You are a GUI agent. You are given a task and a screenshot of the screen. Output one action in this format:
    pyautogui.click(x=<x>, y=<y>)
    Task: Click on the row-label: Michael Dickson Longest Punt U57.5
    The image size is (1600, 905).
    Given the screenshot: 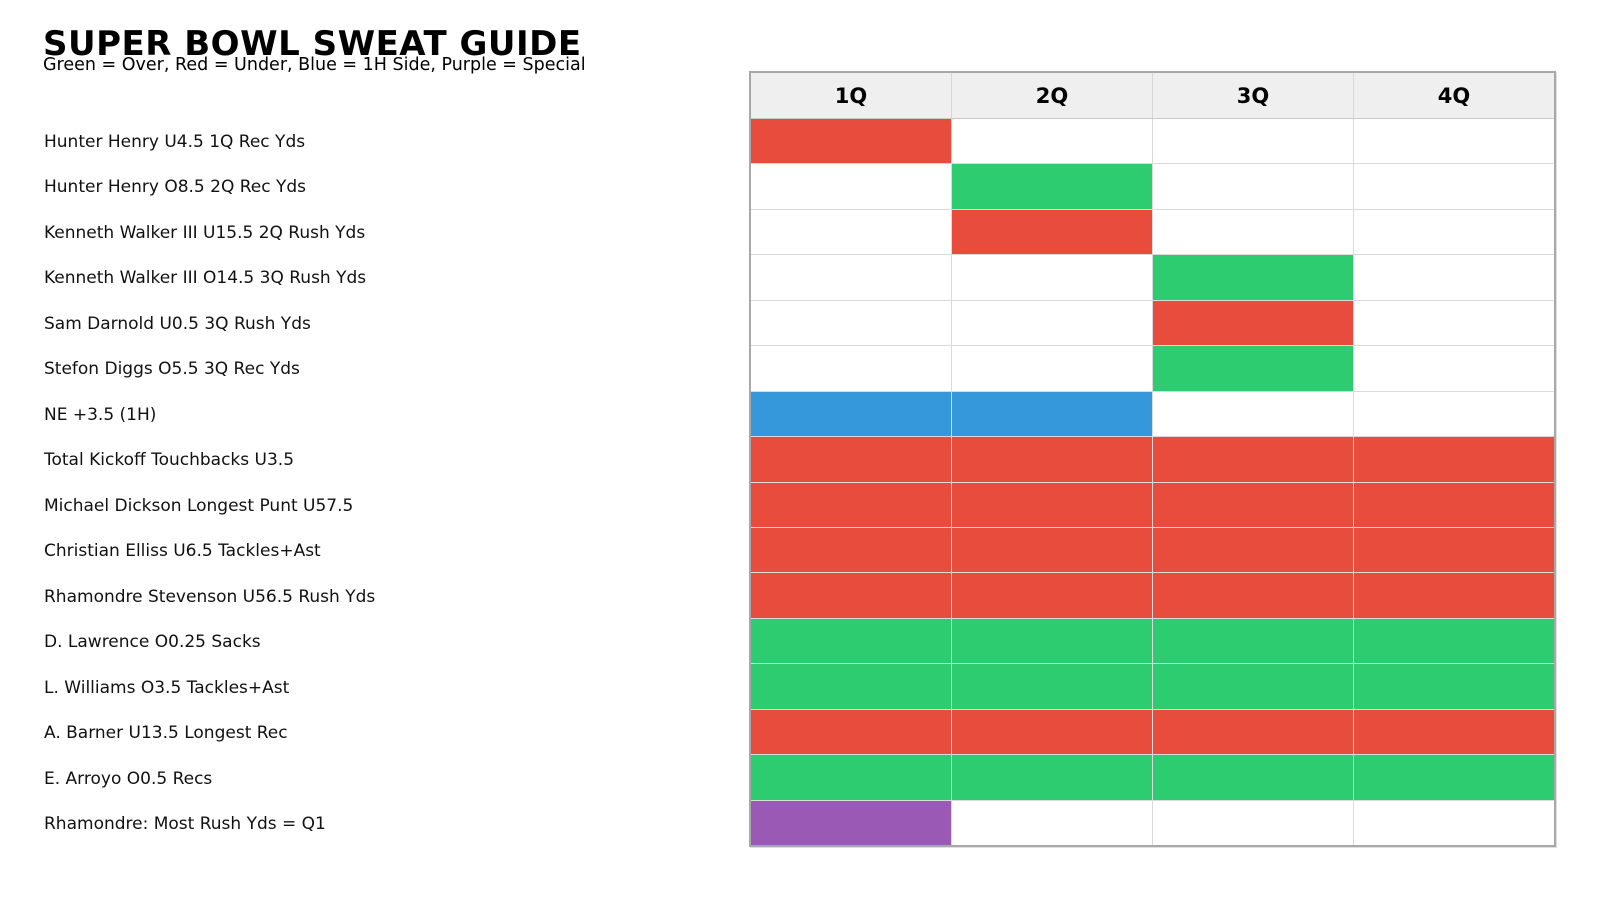 What is the action you would take?
    pyautogui.click(x=199, y=505)
    